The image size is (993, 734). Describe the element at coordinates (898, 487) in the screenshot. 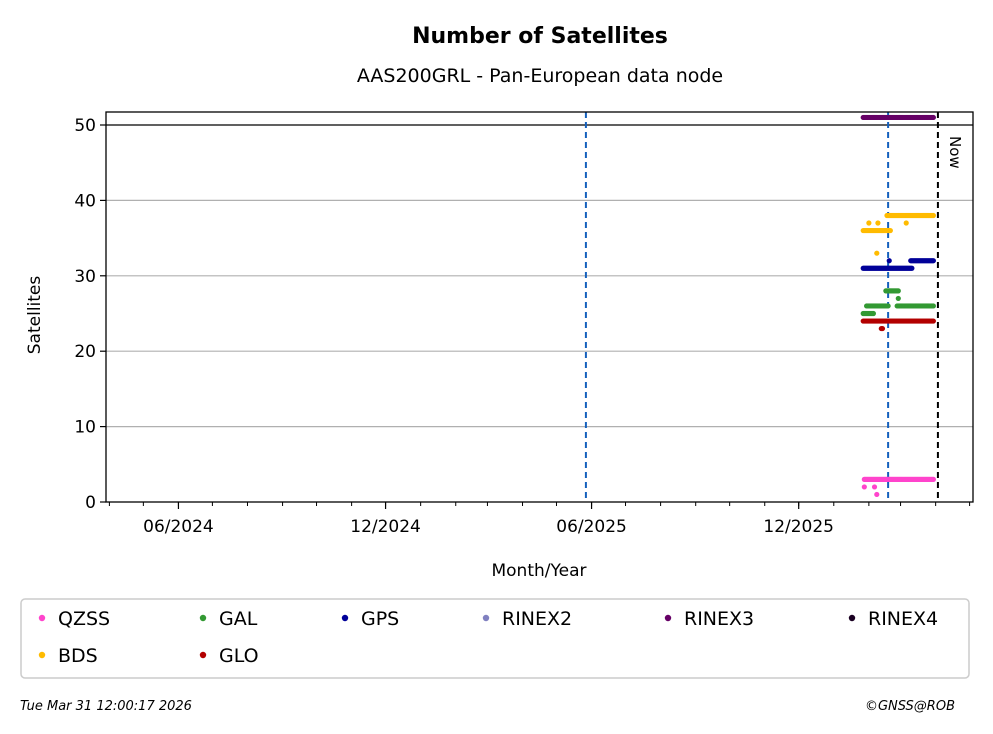

I see `series-qzss` at that location.